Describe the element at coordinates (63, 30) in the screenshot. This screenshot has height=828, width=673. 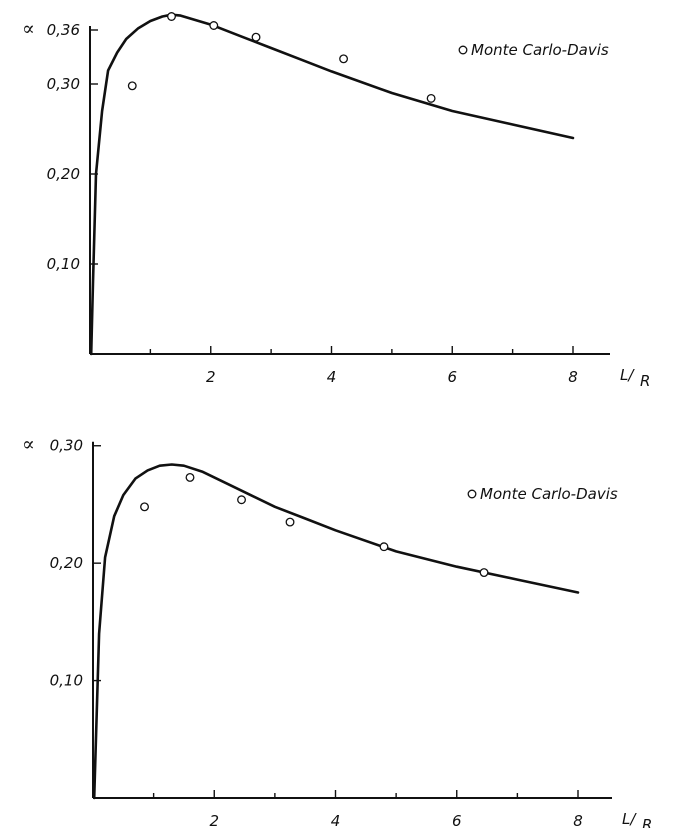
I see `y-tick-label: 0,36` at that location.